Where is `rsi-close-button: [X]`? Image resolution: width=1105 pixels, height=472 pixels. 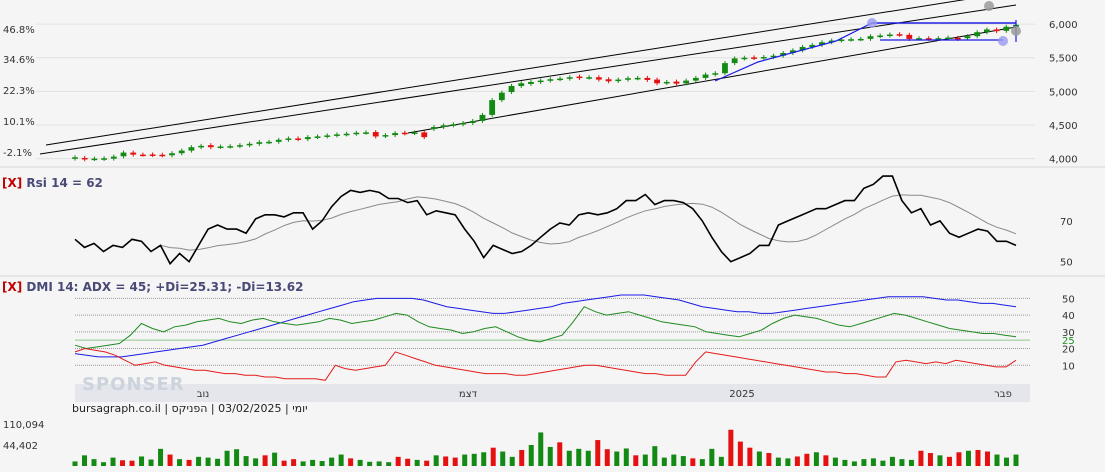 rsi-close-button: [X] is located at coordinates (12, 183).